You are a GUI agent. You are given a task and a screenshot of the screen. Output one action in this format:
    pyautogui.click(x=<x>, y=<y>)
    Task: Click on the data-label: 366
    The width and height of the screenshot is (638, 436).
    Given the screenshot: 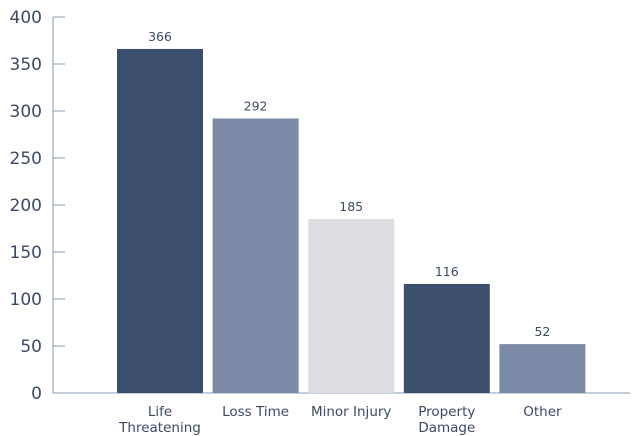 What is the action you would take?
    pyautogui.click(x=160, y=36)
    